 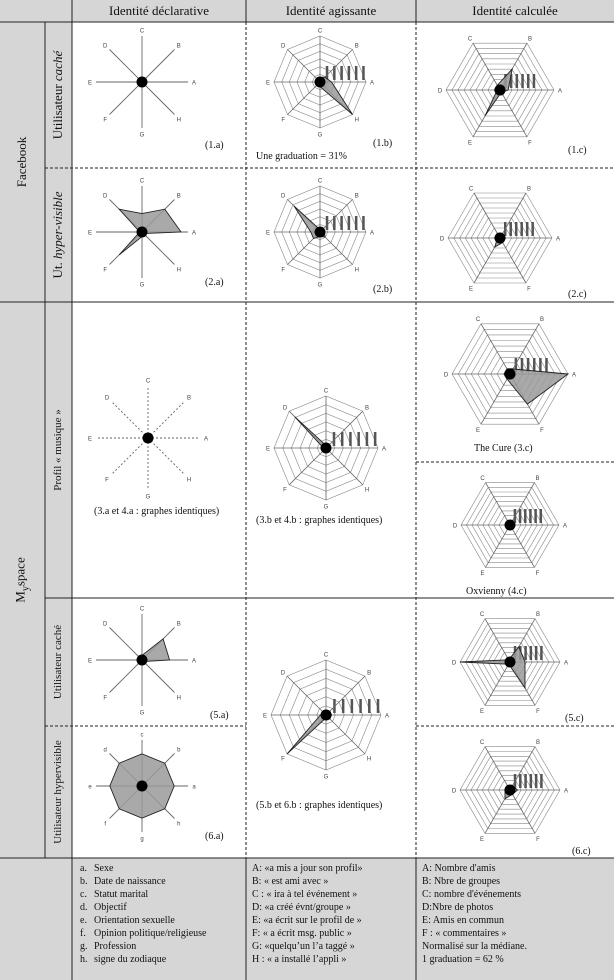 I want to click on axis-label: h, so click(x=178, y=824).